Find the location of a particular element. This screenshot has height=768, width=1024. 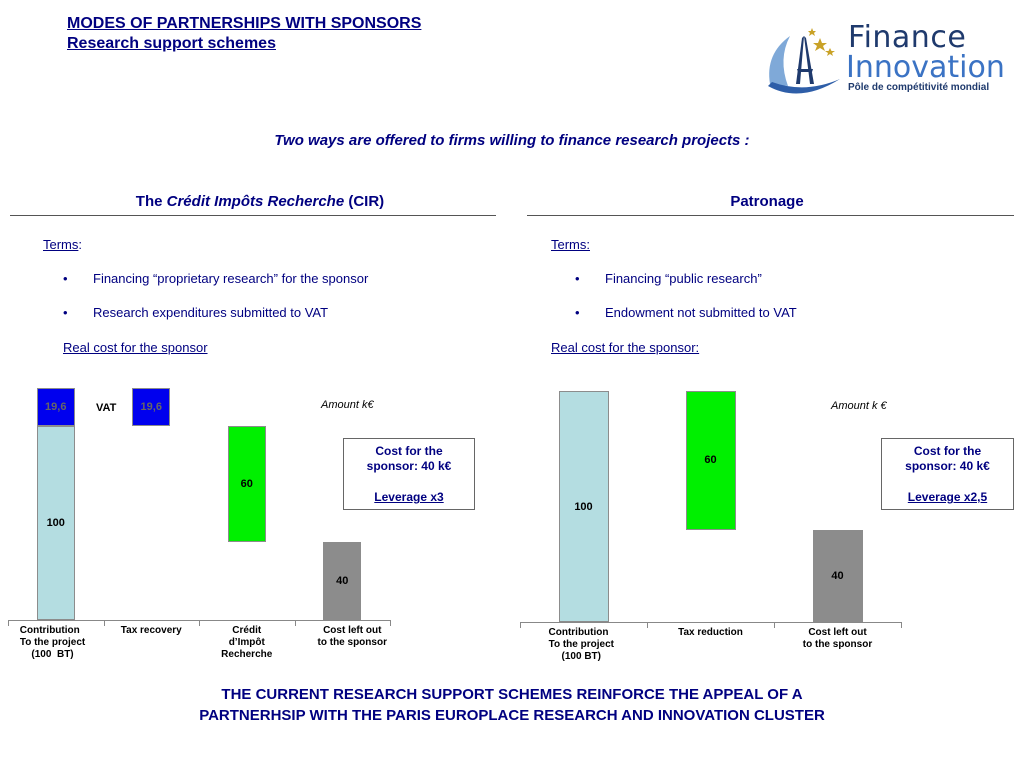

patronage-bar-1: 100 is located at coordinates (583, 506).